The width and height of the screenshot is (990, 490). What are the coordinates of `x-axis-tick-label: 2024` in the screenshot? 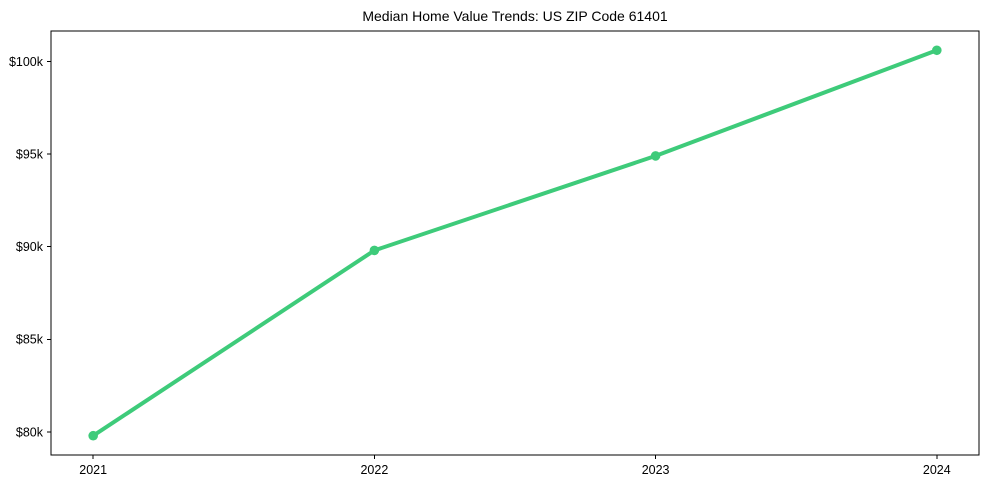 It's located at (937, 470).